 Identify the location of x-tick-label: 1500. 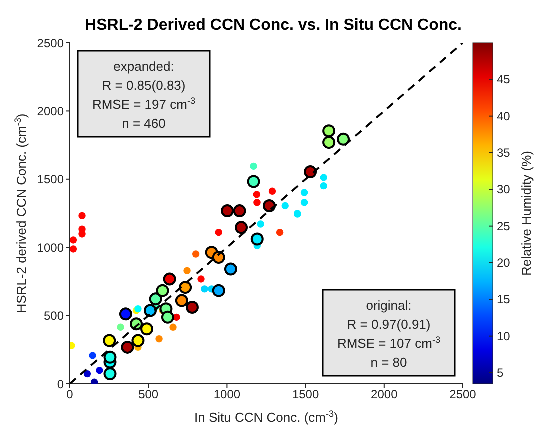
(306, 395).